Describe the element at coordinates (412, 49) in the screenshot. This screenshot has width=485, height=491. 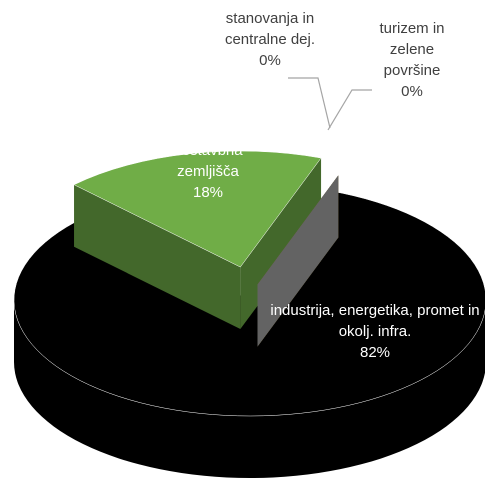
I see `category-label: turizem in zelene površine` at that location.